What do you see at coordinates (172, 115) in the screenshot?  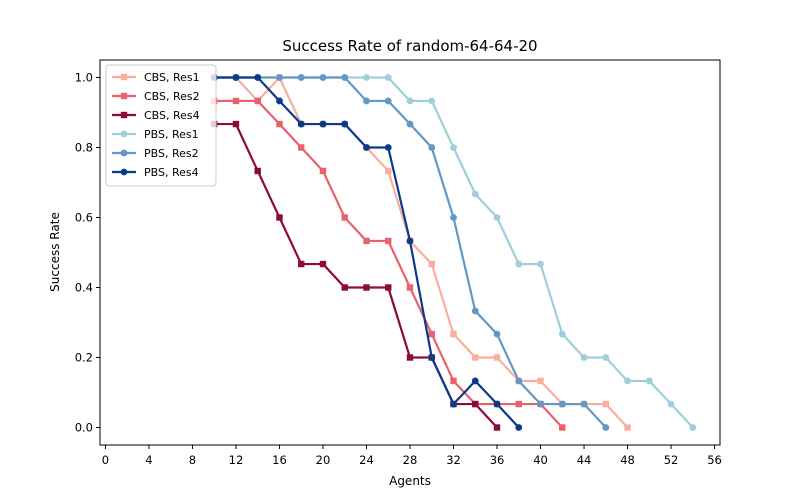 I see `legend-label: CBS, Res4` at bounding box center [172, 115].